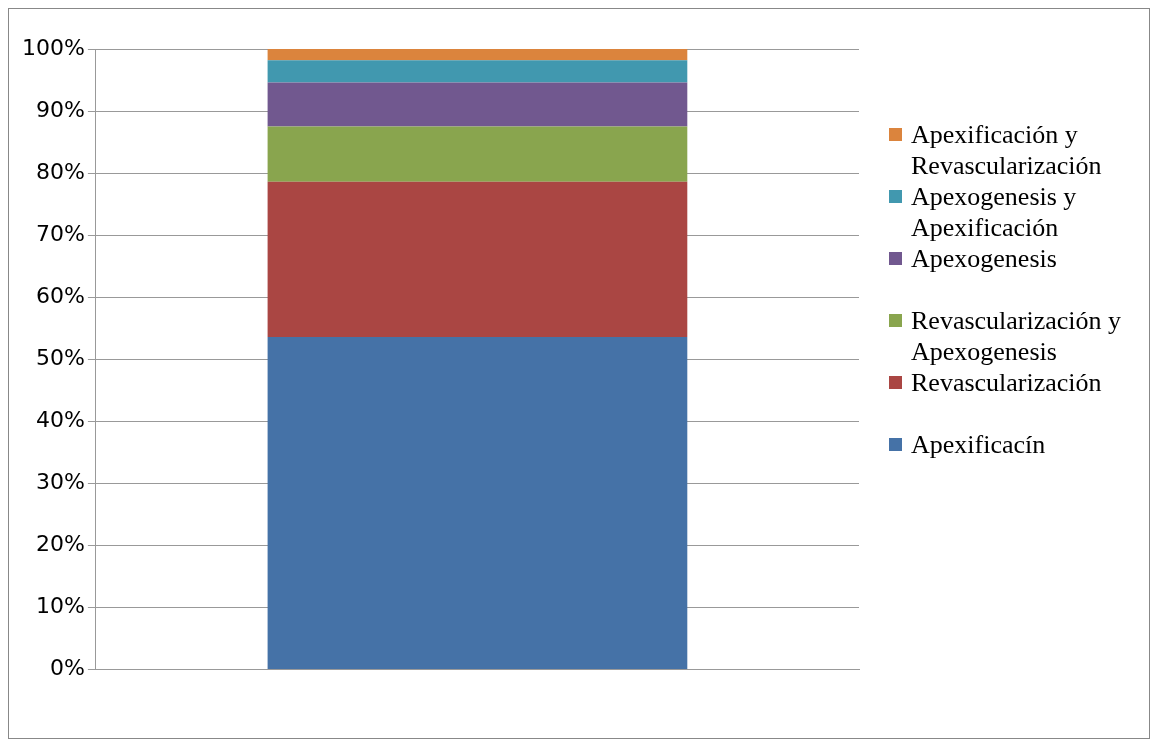 This screenshot has width=1158, height=747. Describe the element at coordinates (984, 258) in the screenshot. I see `legend-label: Apexogenesis` at that location.